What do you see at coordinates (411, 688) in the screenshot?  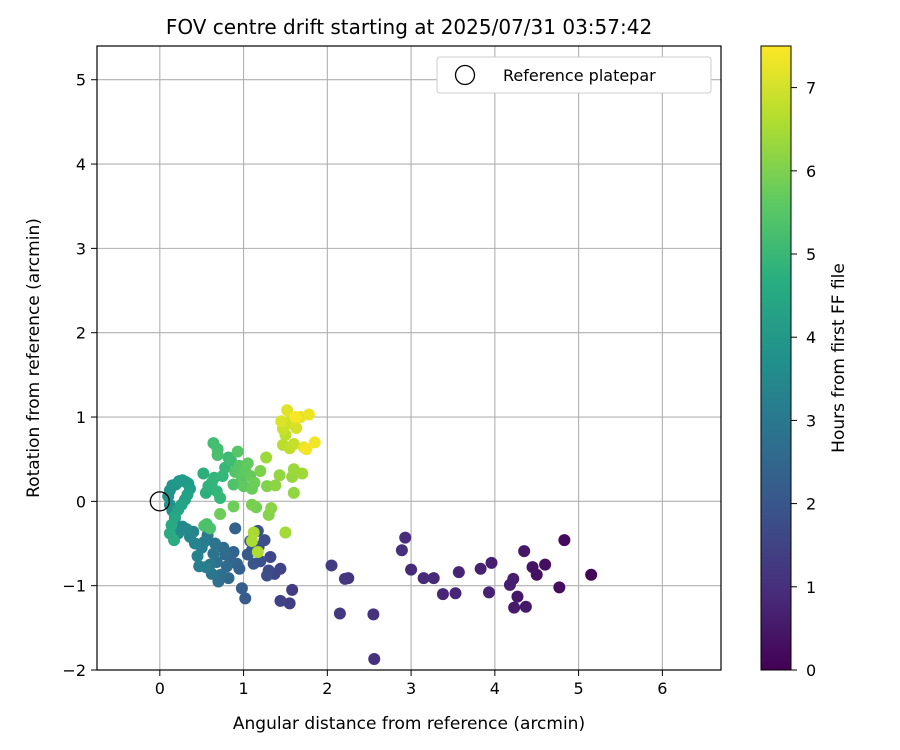 I see `x-tick-label: 3` at bounding box center [411, 688].